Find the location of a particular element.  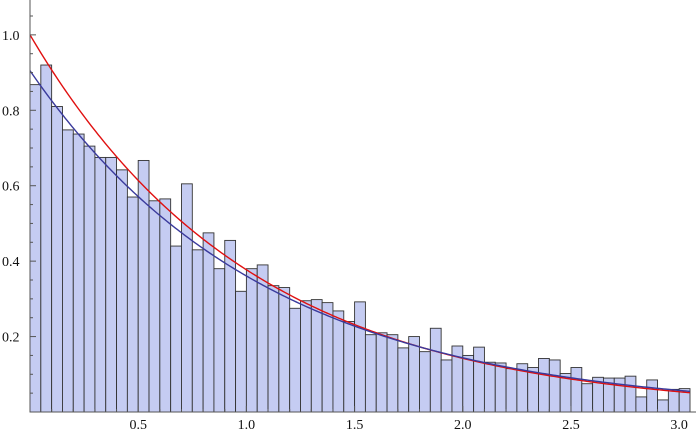

x-tick-label: 0.5 is located at coordinates (138, 425).